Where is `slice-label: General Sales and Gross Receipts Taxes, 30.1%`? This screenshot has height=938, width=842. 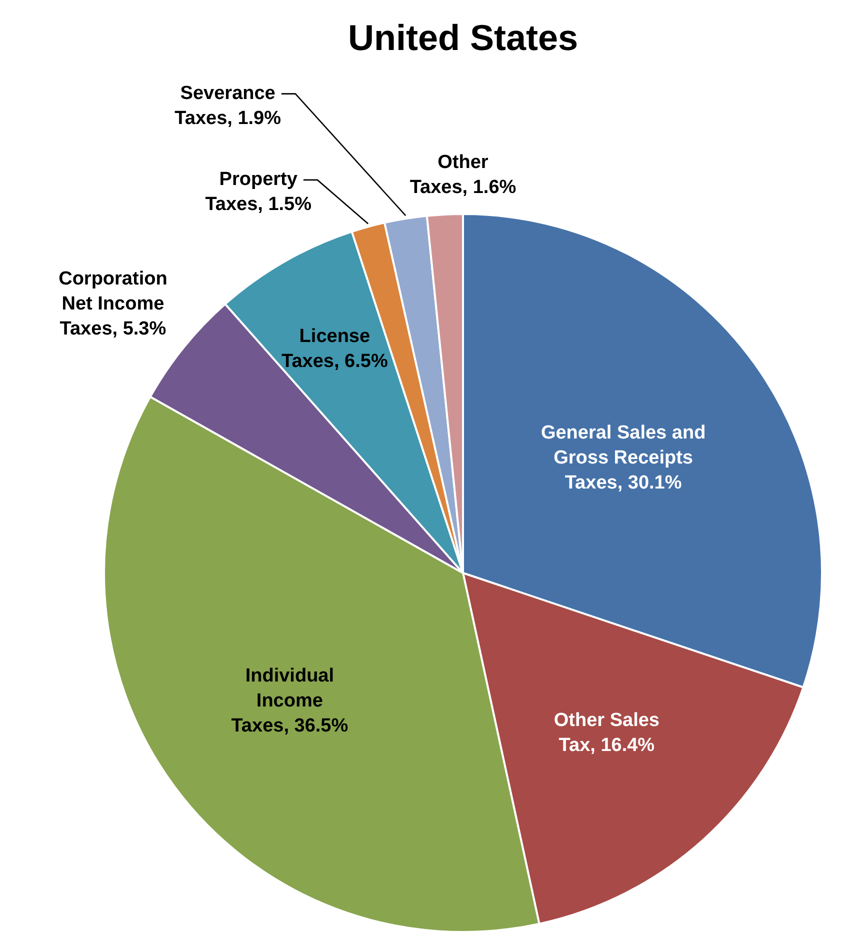
slice-label: General Sales and Gross Receipts Taxes, 30.1% is located at coordinates (623, 458).